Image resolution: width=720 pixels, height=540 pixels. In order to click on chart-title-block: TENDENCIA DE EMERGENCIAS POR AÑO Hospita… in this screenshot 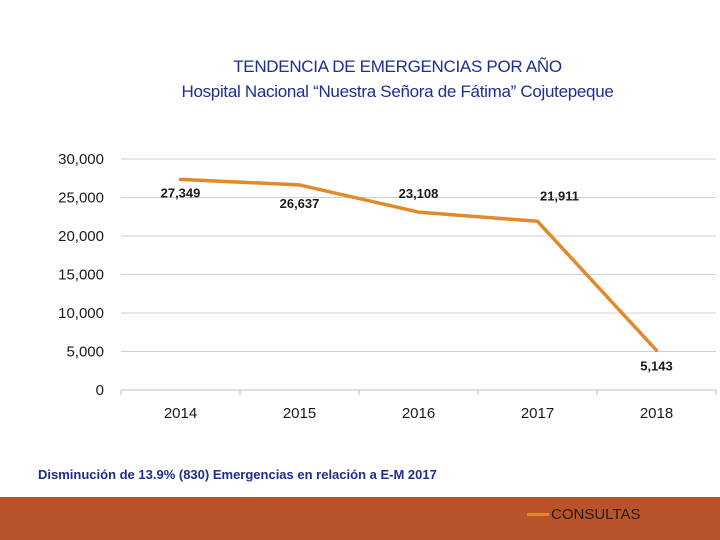, I will do `click(360, 79)`.